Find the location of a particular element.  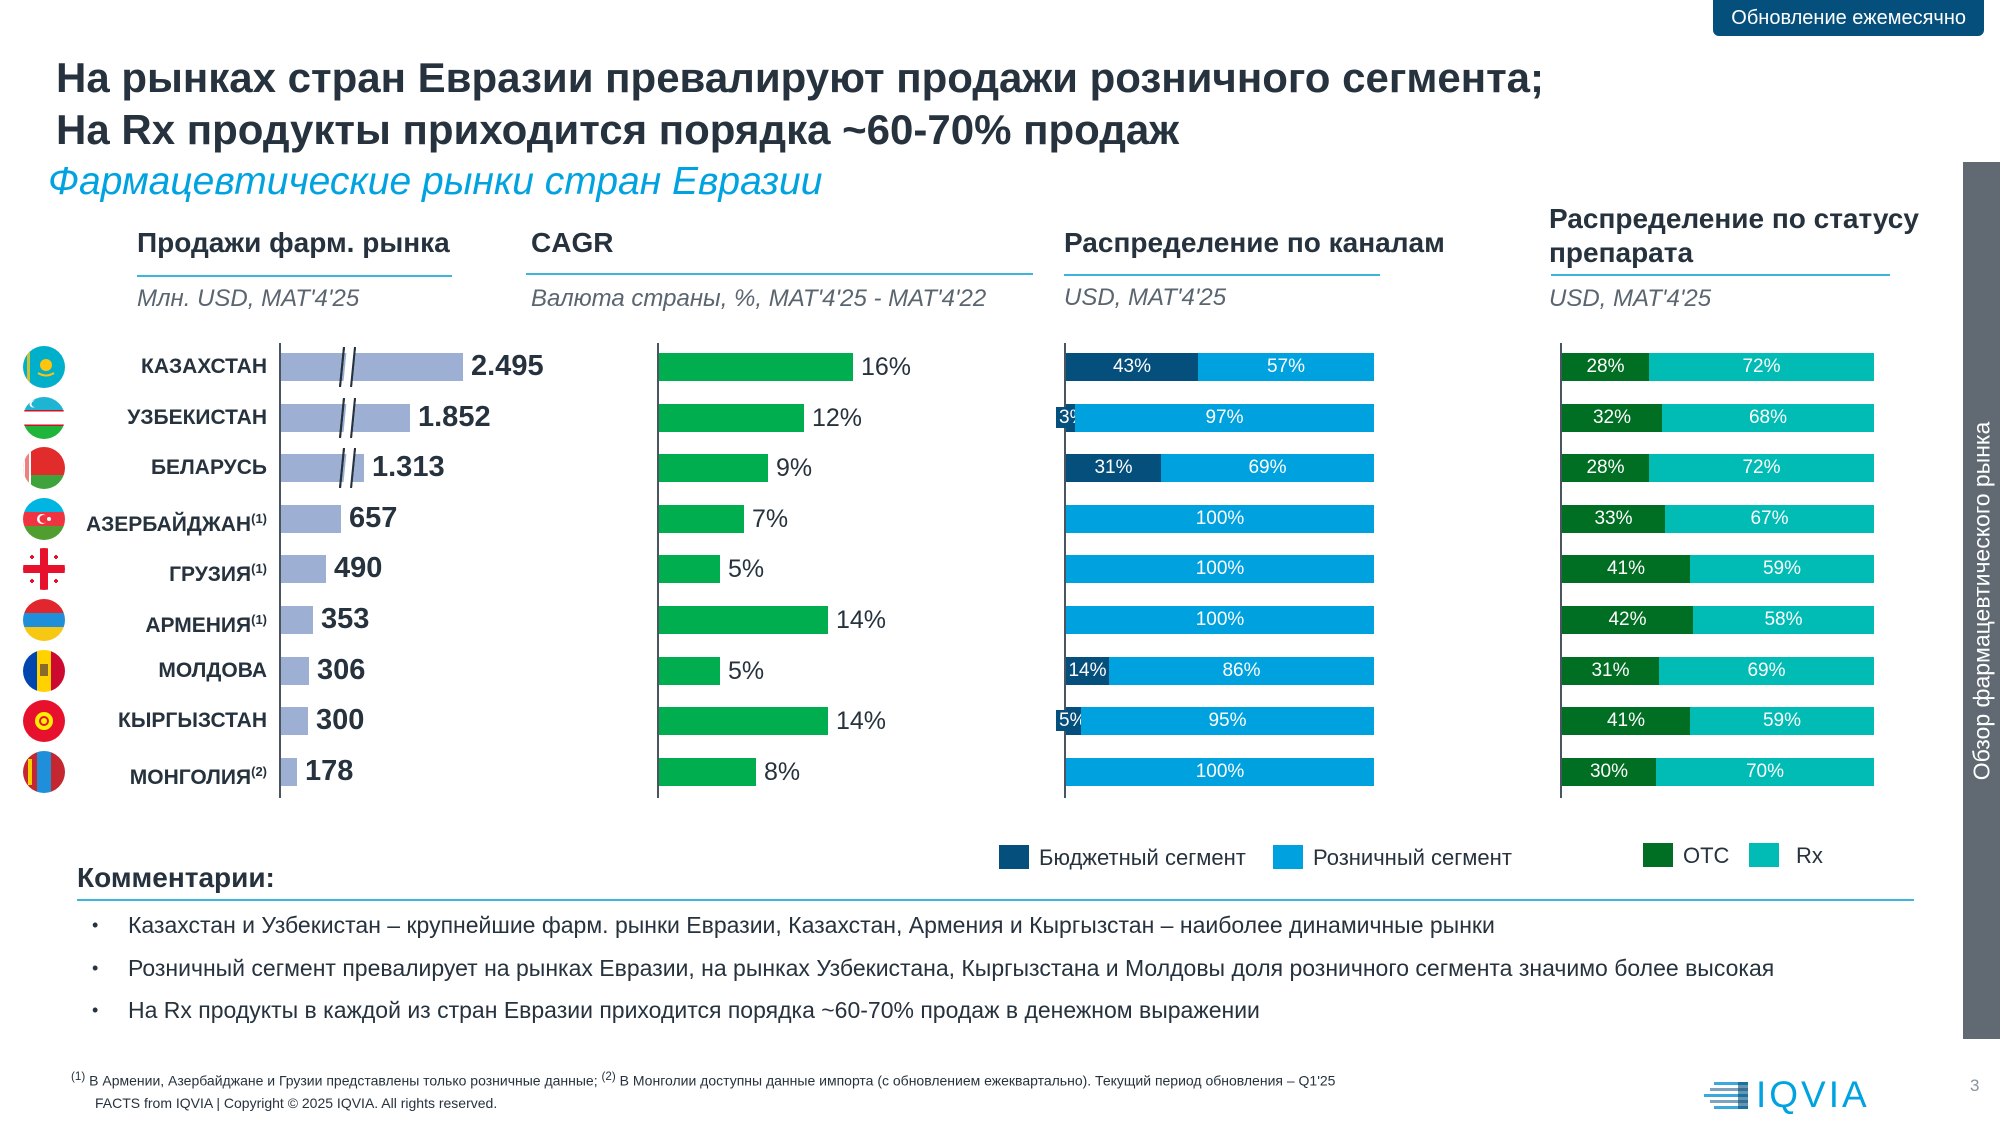

cagr-value-label: 8% is located at coordinates (782, 771).